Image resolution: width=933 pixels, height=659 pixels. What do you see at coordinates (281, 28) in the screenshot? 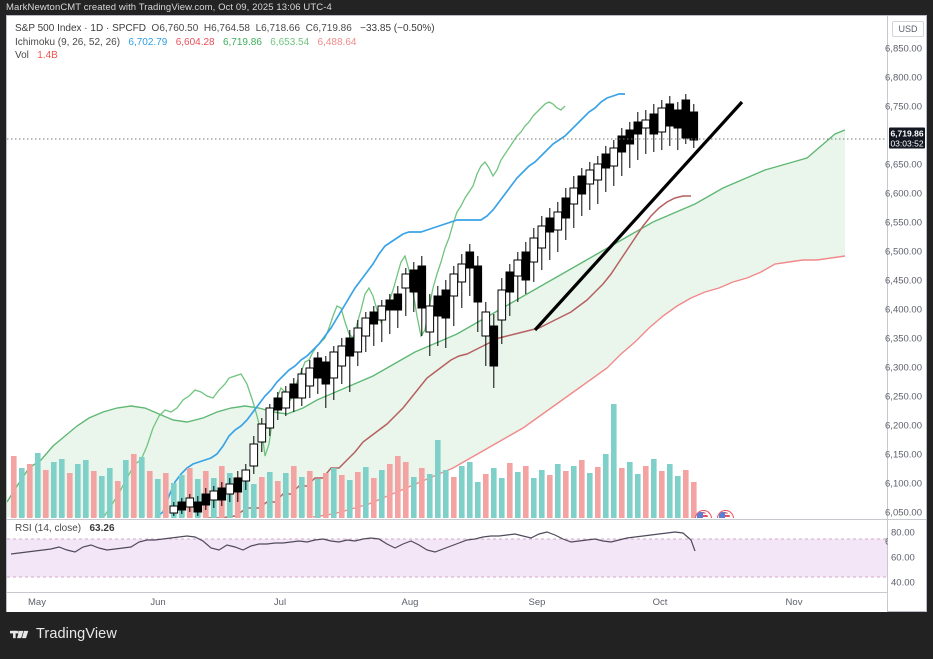
I see `legend-low-value: 6,718.66` at bounding box center [281, 28].